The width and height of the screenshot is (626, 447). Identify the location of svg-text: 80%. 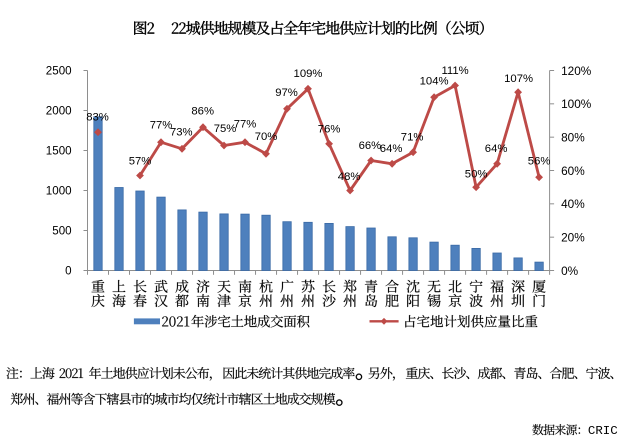
(573, 138).